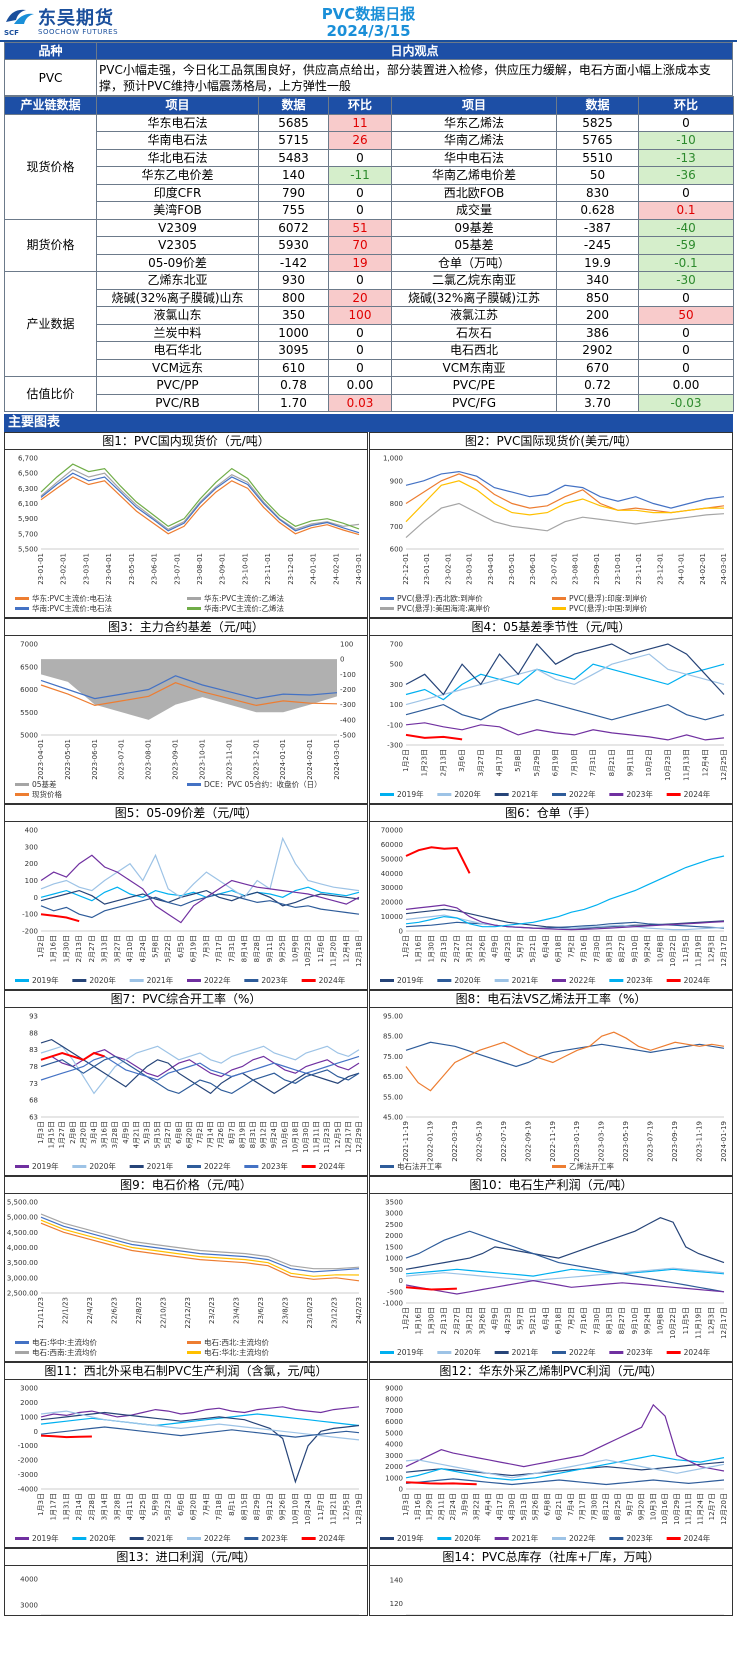 The image size is (737, 1680). I want to click on y-tick-label: 5000, so click(394, 1433).